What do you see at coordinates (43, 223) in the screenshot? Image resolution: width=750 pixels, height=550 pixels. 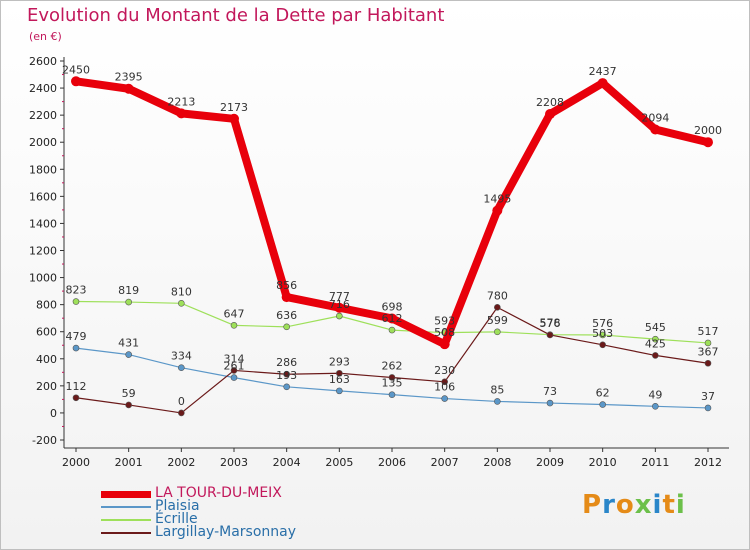 I see `y-tick-label: 1400` at bounding box center [43, 223].